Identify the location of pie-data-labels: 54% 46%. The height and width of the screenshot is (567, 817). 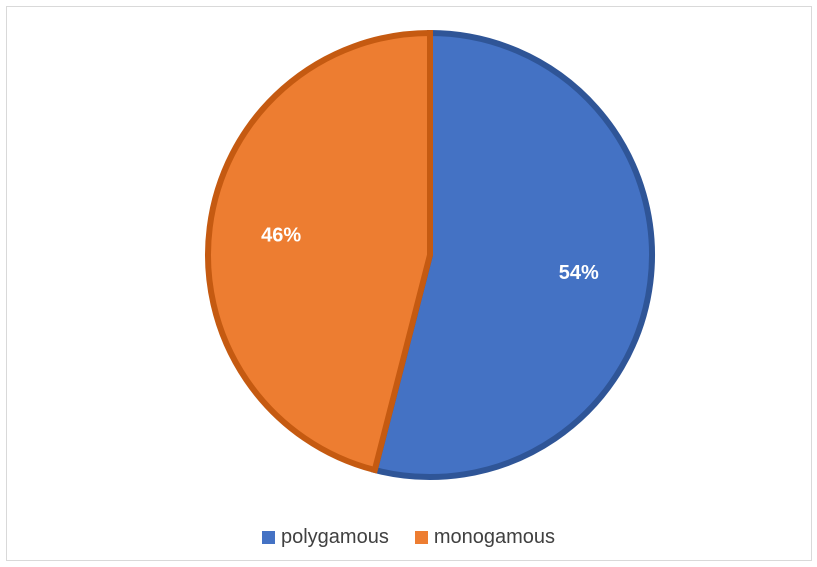
(430, 254).